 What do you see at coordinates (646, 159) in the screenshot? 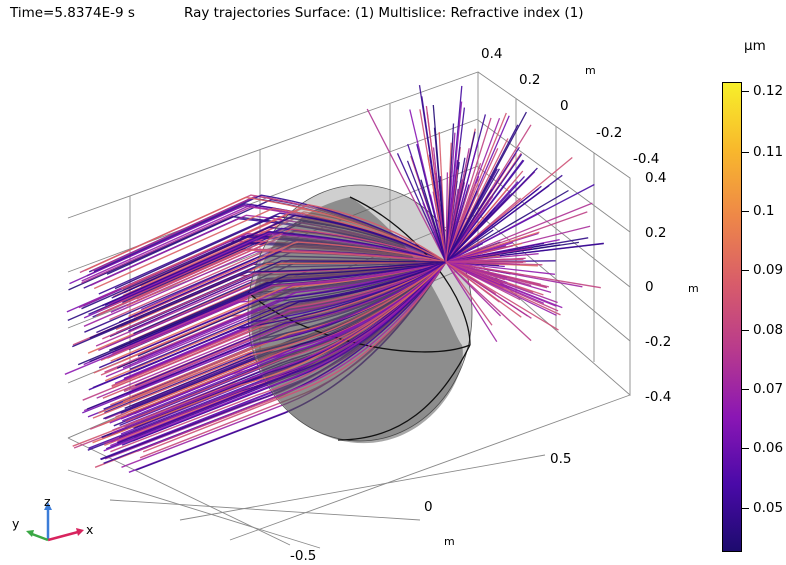
I see `y-tick-label: -0.4` at bounding box center [646, 159].